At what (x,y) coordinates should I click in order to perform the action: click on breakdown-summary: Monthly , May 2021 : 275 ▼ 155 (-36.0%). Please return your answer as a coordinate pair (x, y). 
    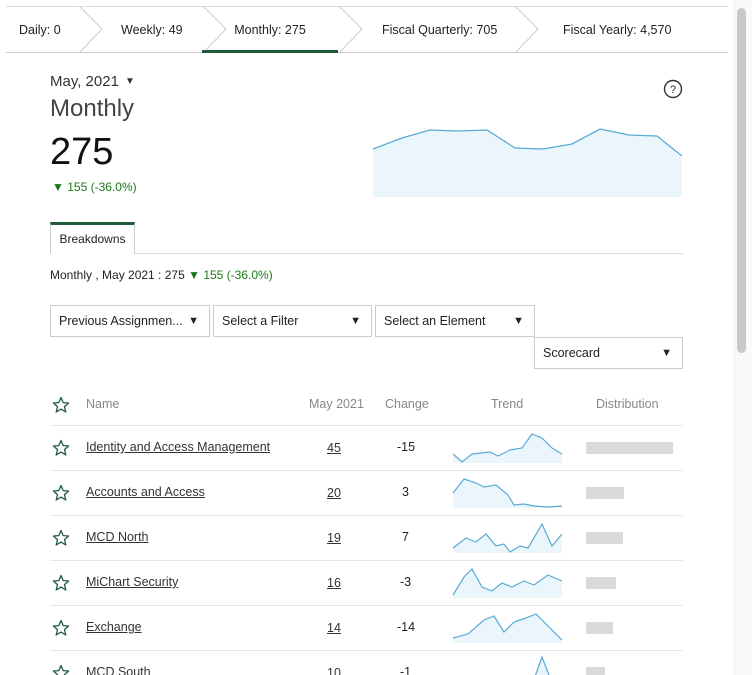
    Looking at the image, I should click on (161, 275).